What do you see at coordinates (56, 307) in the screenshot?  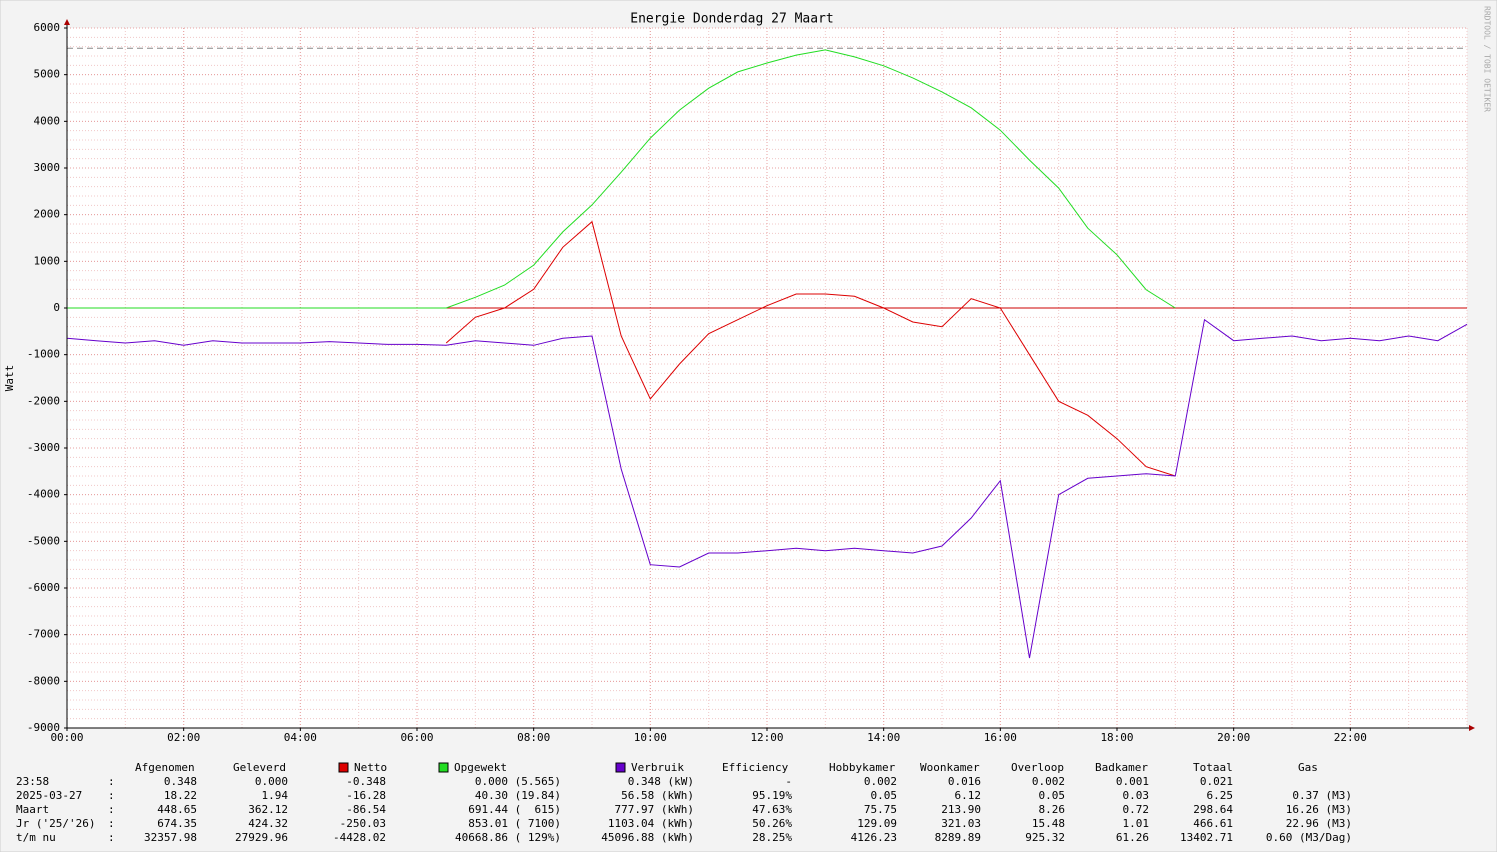 I see `y-tick-label: 0` at bounding box center [56, 307].